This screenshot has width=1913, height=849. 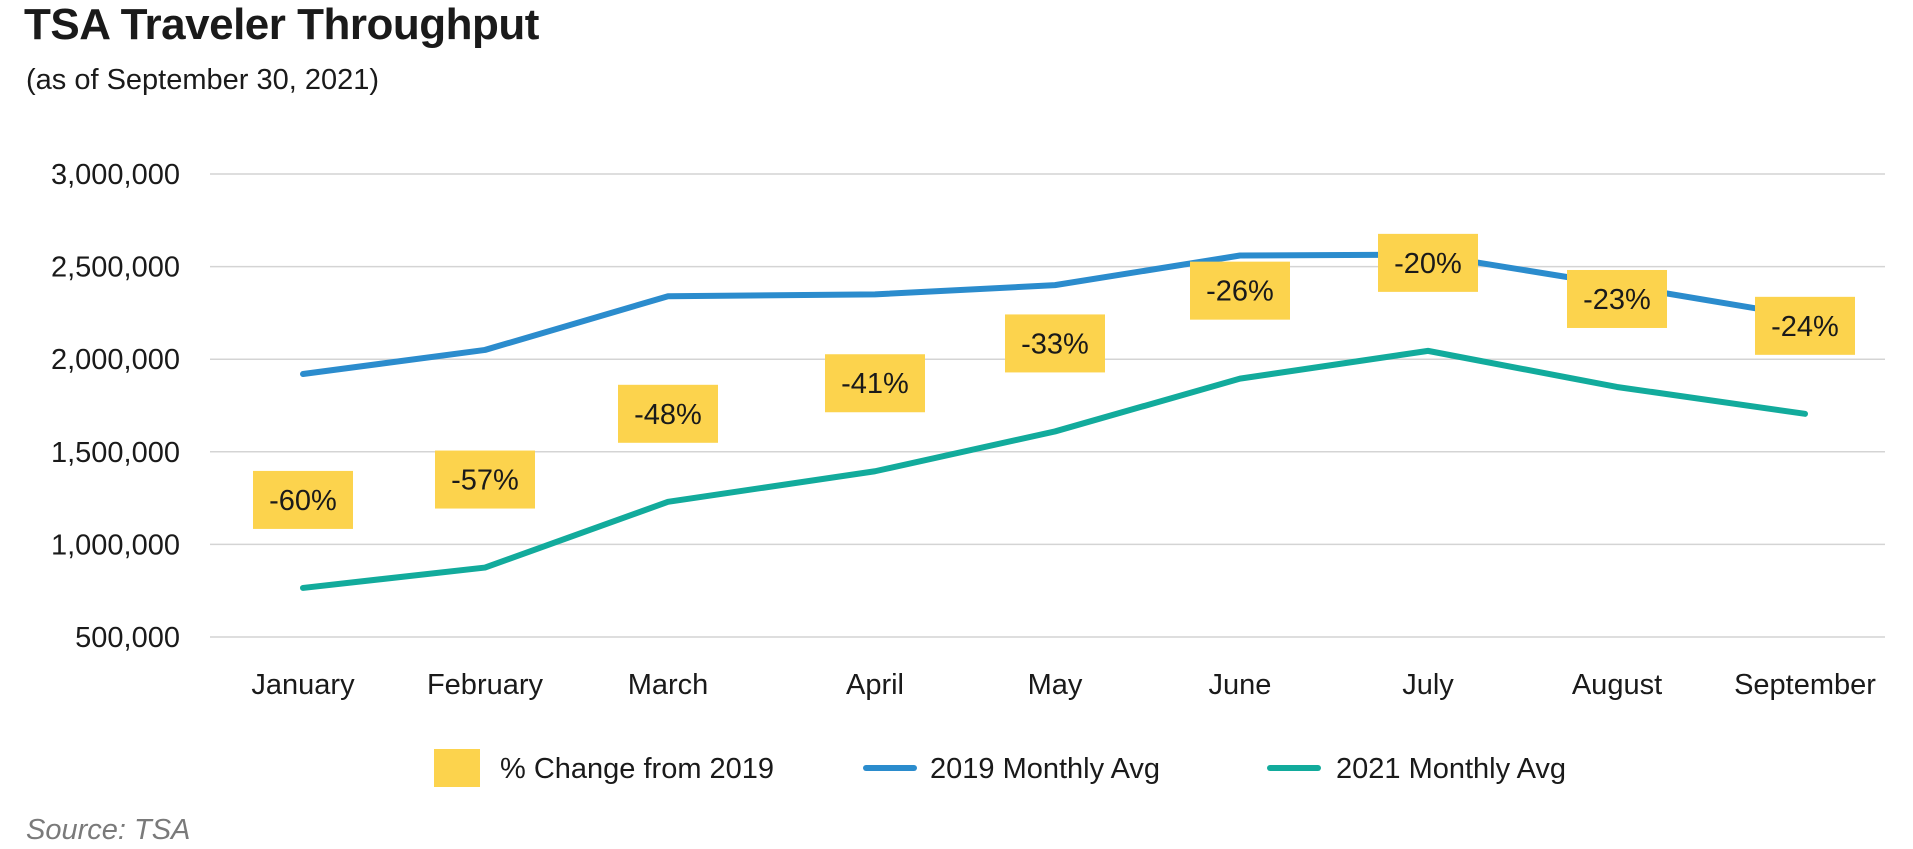 What do you see at coordinates (1805, 685) in the screenshot?
I see `x-tick-label: September` at bounding box center [1805, 685].